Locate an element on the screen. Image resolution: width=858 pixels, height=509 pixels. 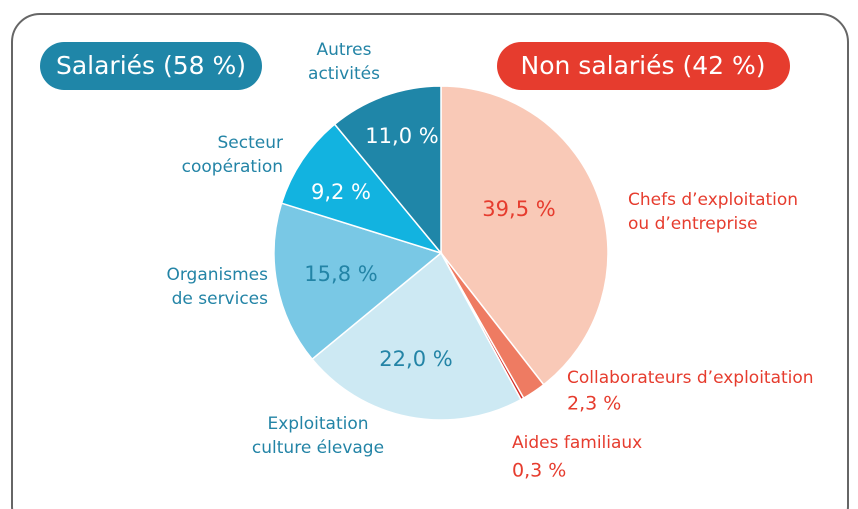
category-label: Secteur coopération is located at coordinates (232, 155).